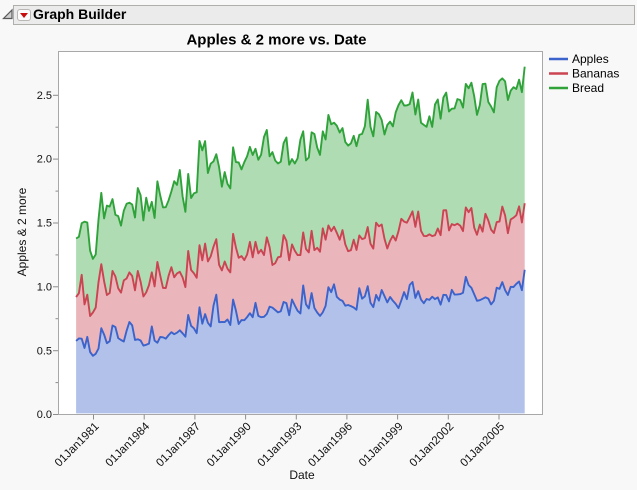 The image size is (637, 490). I want to click on svg-text: Apples & 2 more, so click(22, 231).